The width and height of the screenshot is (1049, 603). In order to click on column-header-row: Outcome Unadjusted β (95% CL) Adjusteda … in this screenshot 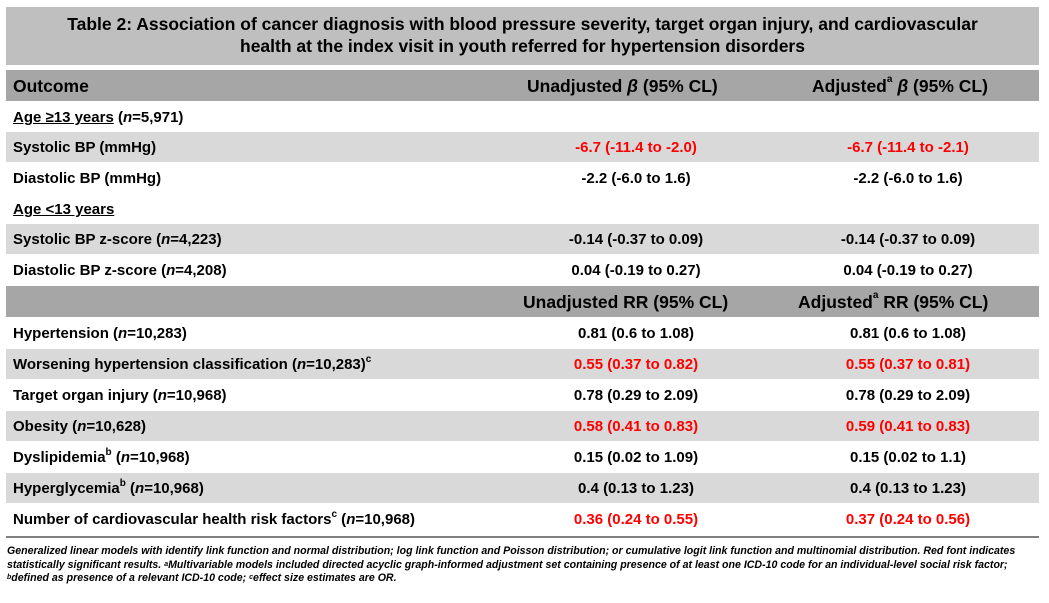, I will do `click(522, 85)`.